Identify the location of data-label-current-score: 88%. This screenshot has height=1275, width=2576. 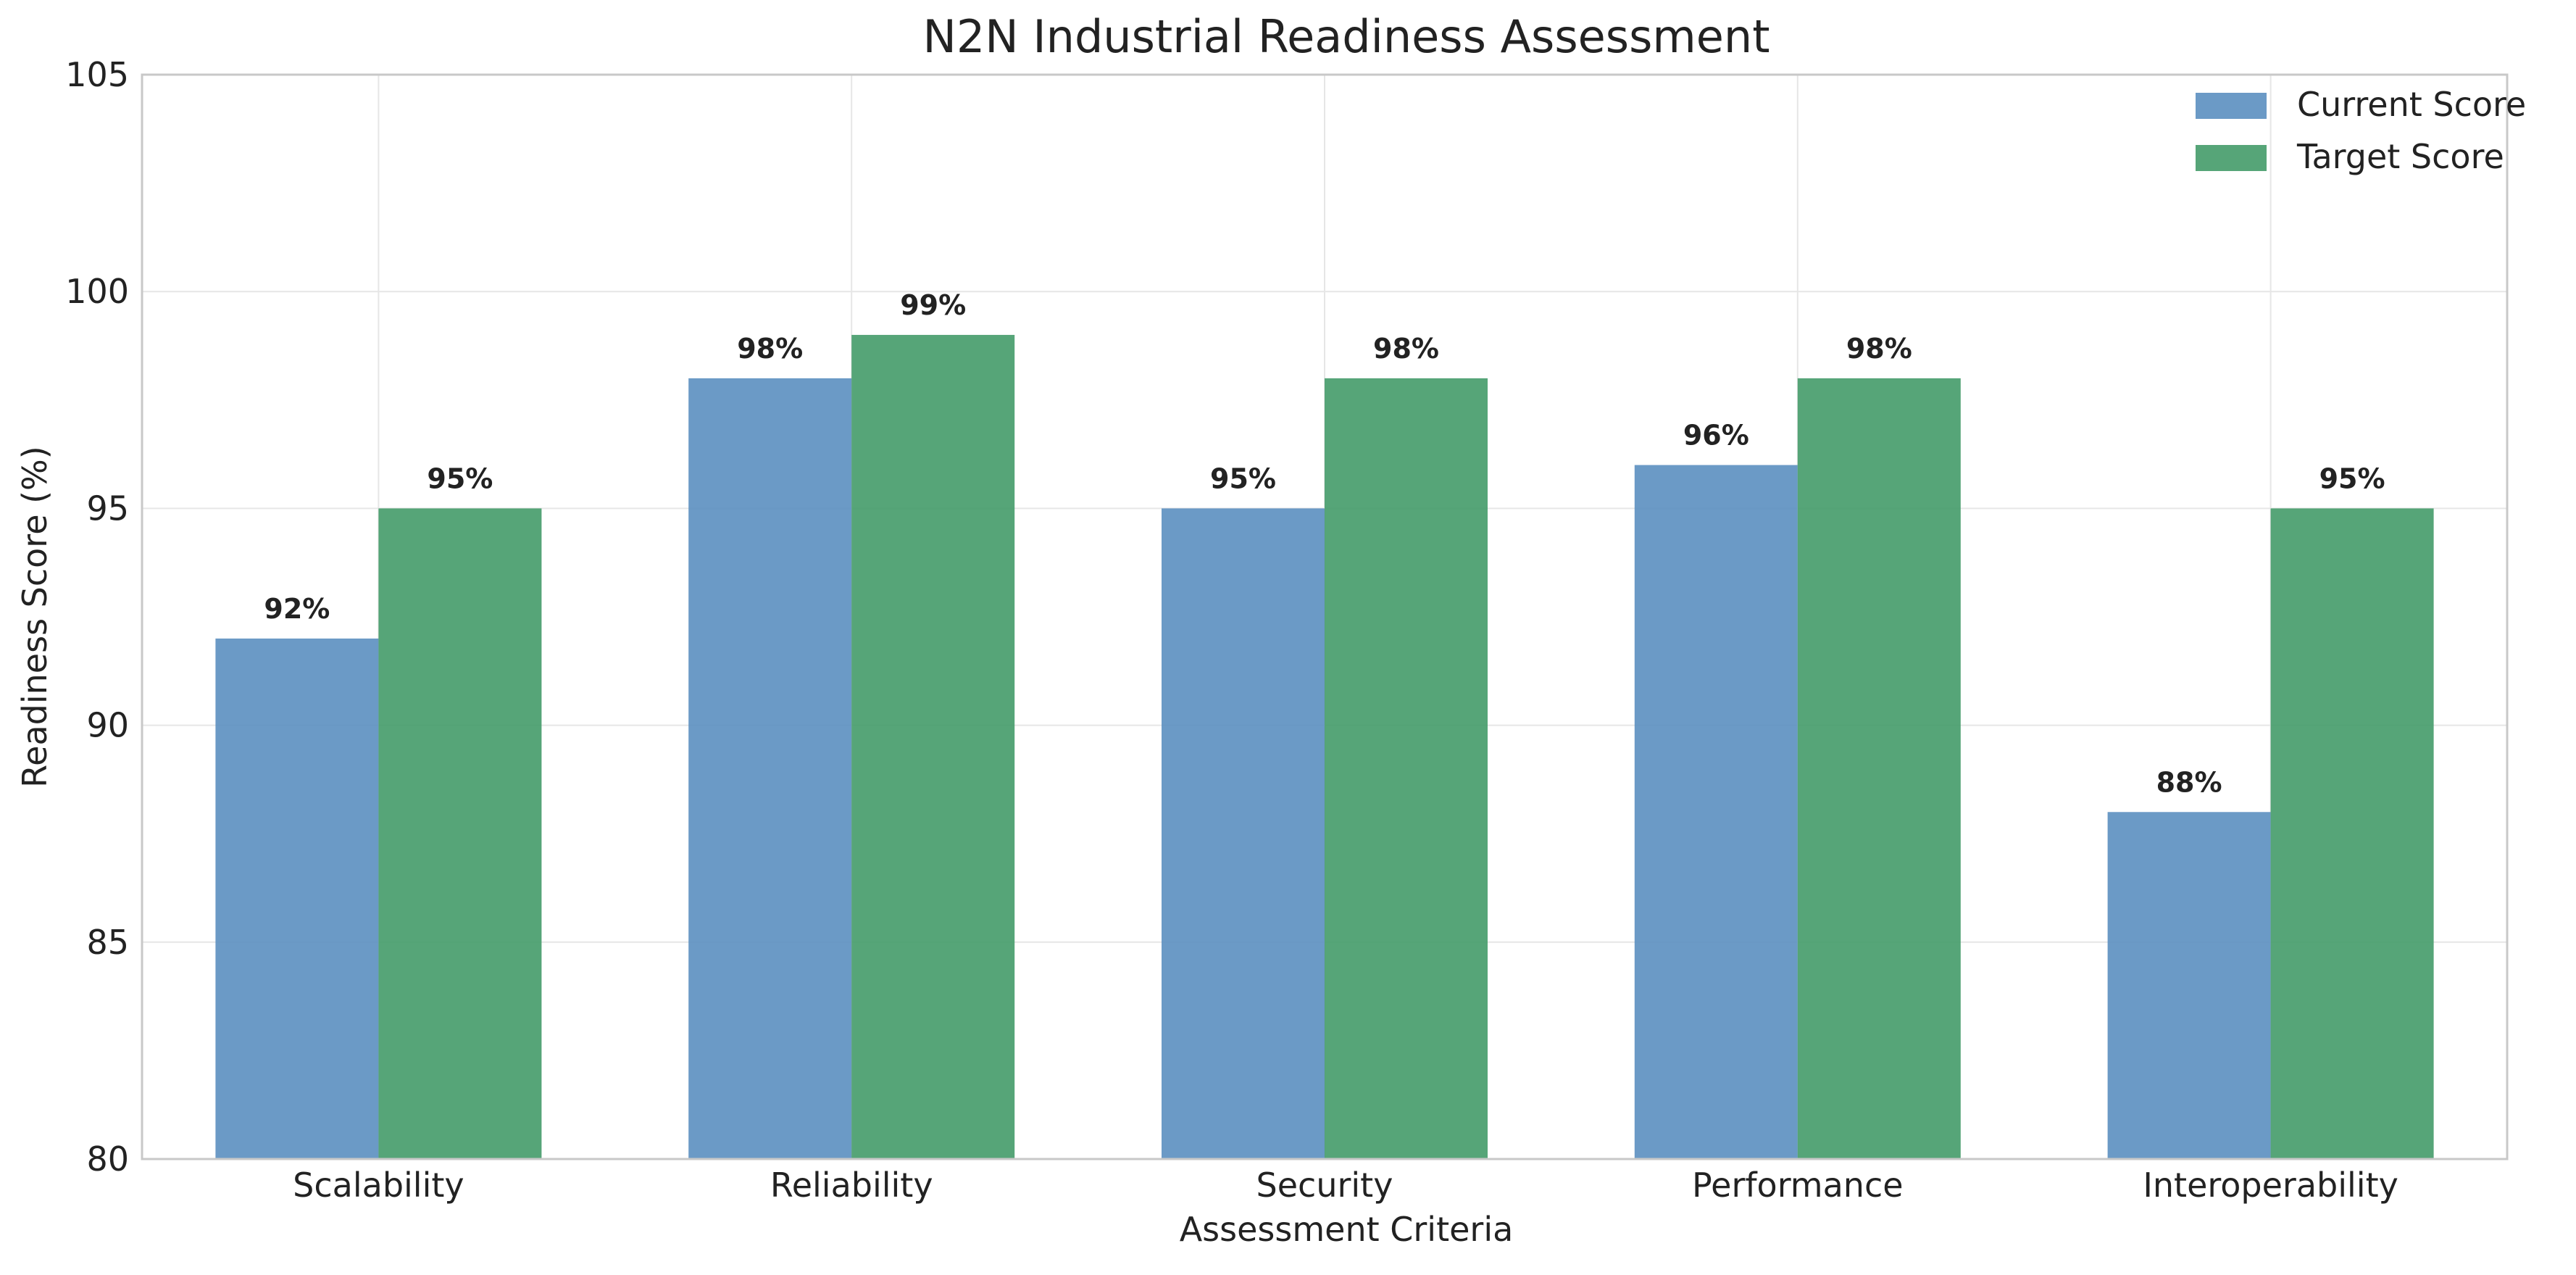
(2189, 782).